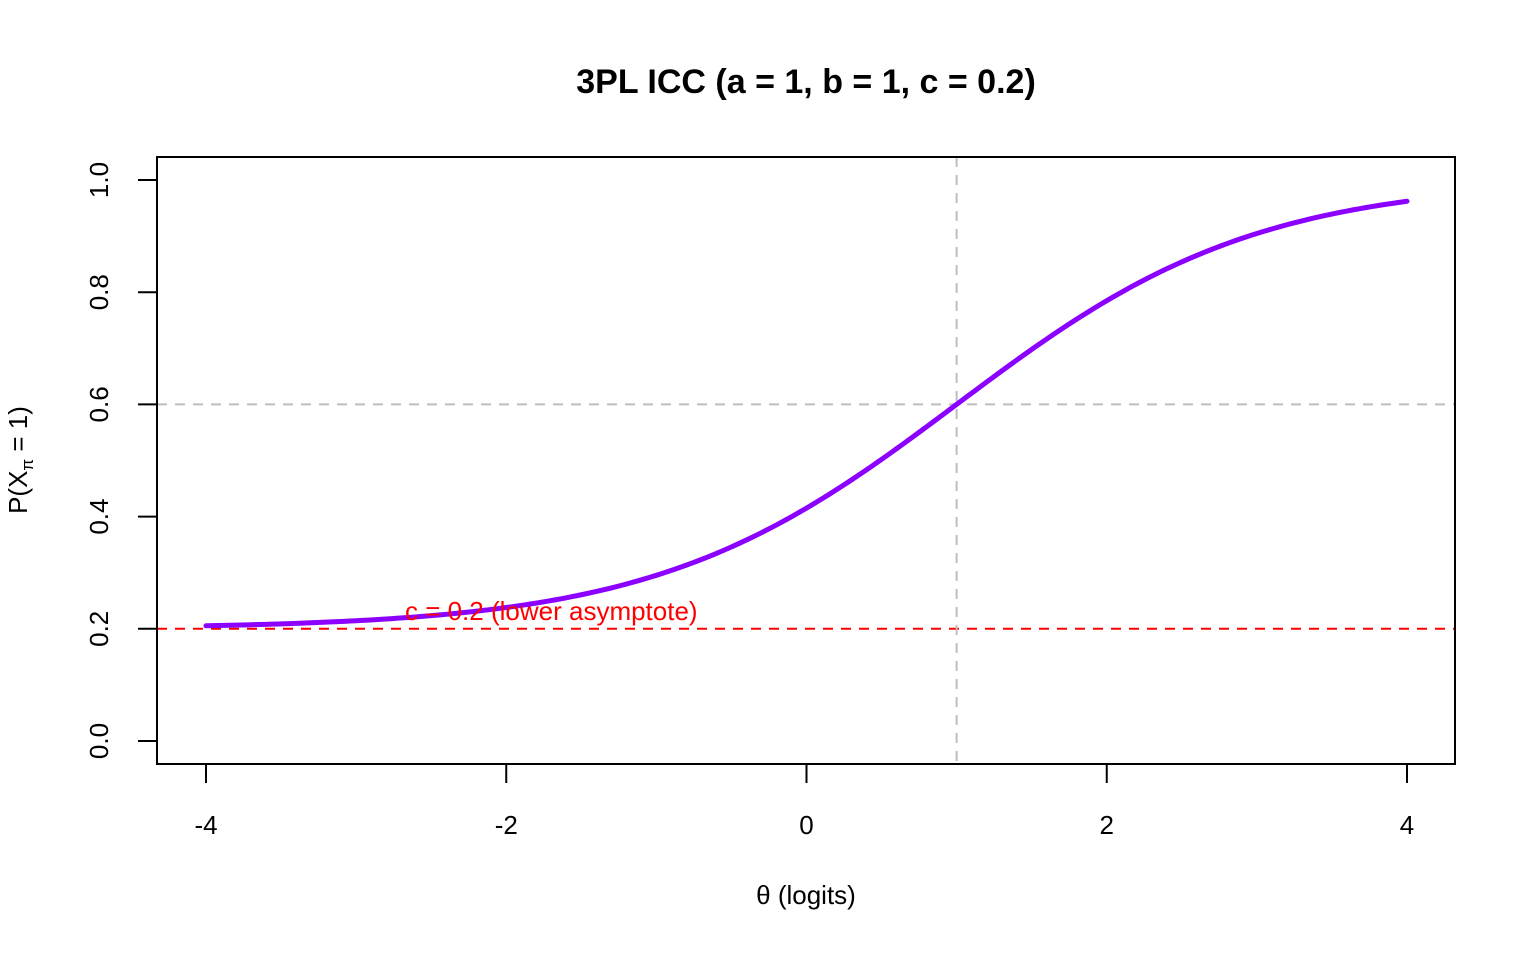 Image resolution: width=1536 pixels, height=960 pixels. What do you see at coordinates (806, 825) in the screenshot?
I see `x-tick-label: 0` at bounding box center [806, 825].